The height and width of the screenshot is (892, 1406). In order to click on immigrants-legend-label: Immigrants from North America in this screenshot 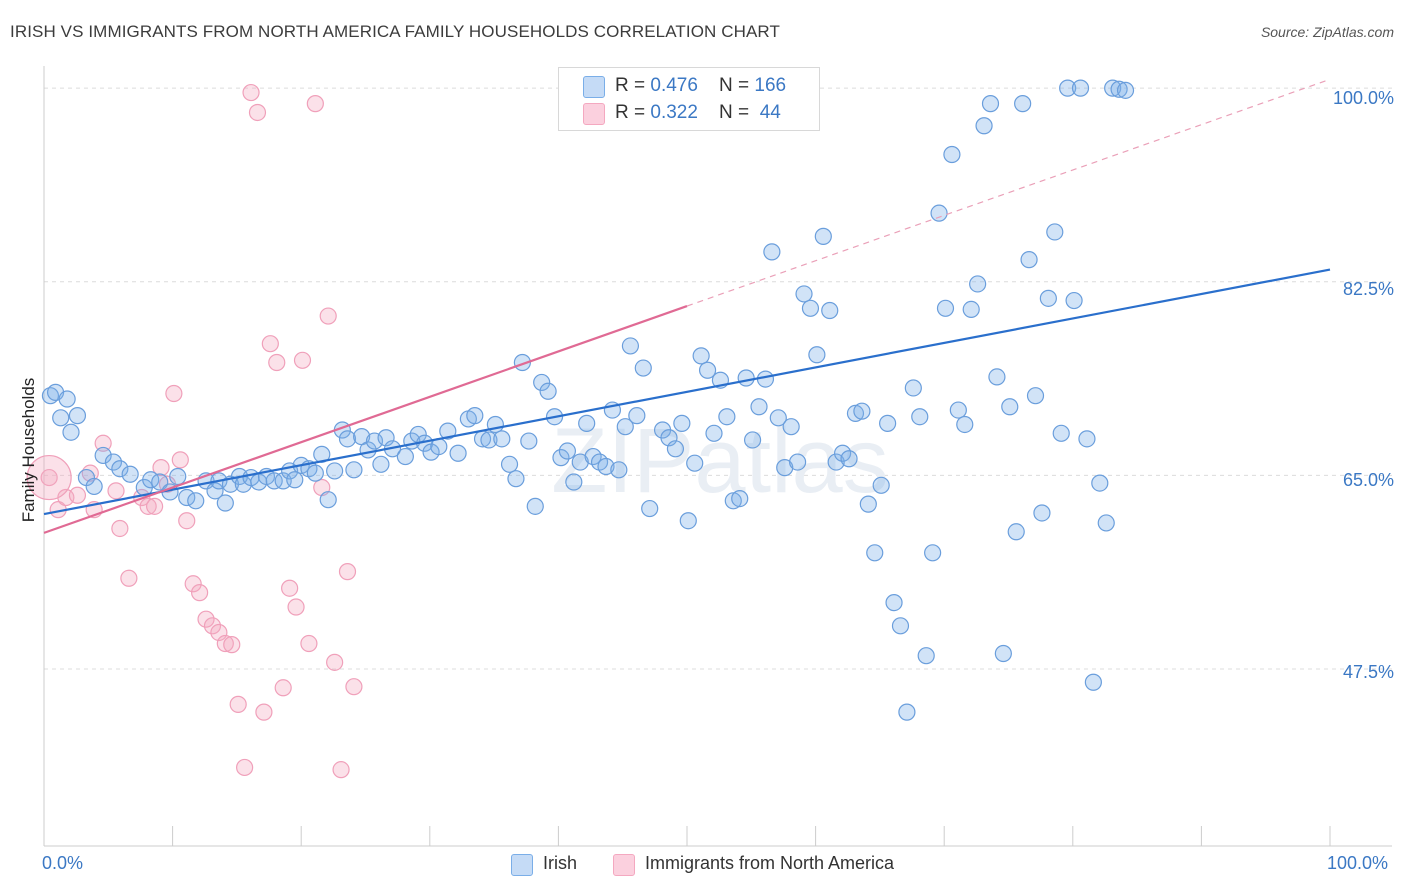, I will do `click(770, 863)`.